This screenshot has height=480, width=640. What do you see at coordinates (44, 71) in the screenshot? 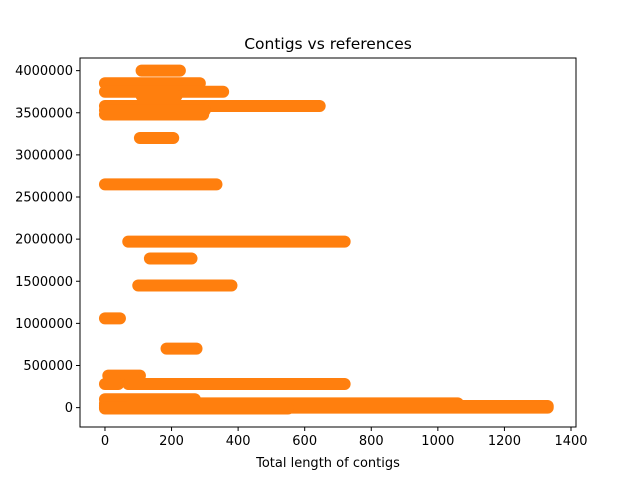
I see `y-tick-label: 4000000` at bounding box center [44, 71].